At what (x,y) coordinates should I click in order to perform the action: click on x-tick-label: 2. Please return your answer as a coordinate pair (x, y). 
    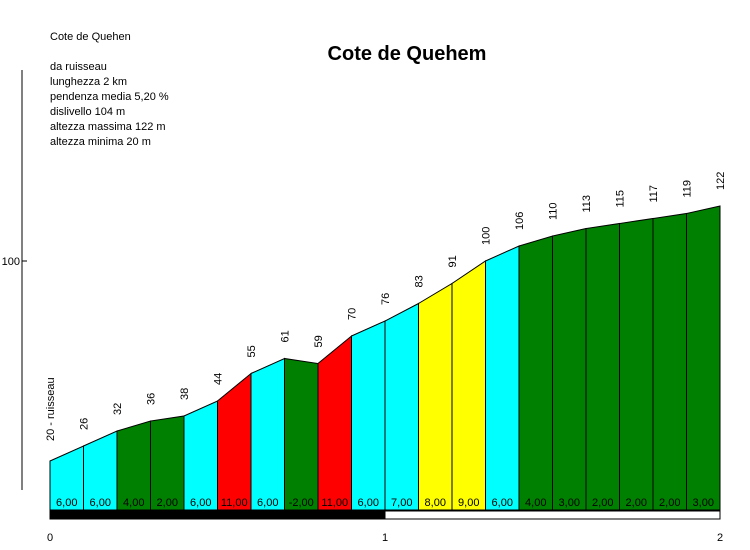
    Looking at the image, I should click on (720, 538).